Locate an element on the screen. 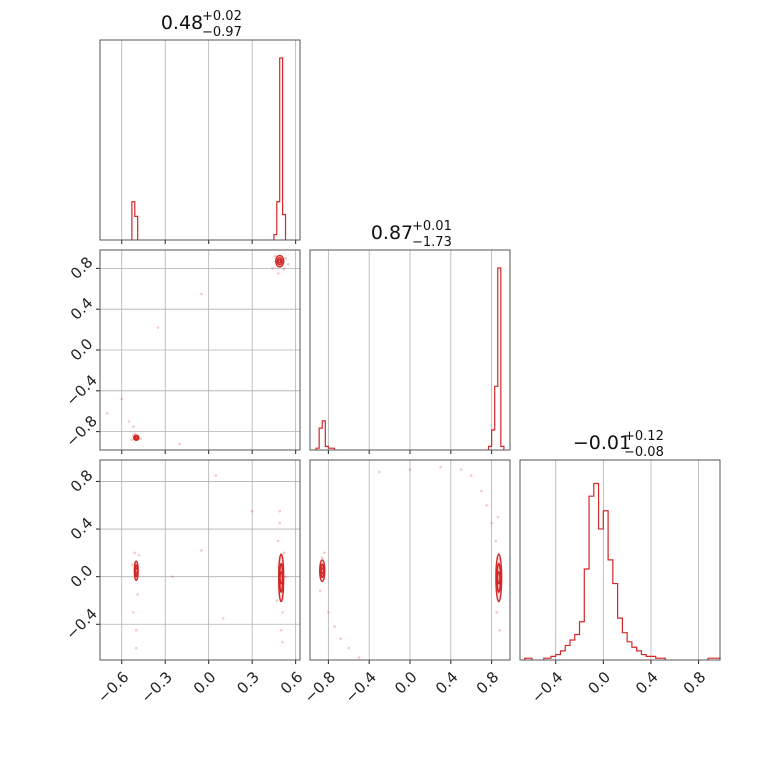  title-plus-2: +0.01 is located at coordinates (432, 226).